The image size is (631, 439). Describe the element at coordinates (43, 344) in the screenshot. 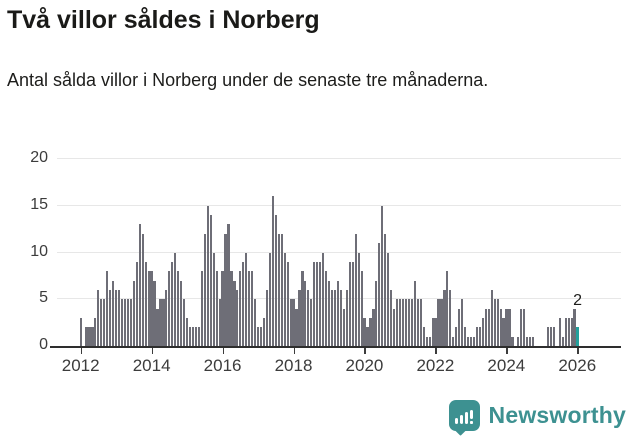

I see `y-tick-label-0: 0` at that location.